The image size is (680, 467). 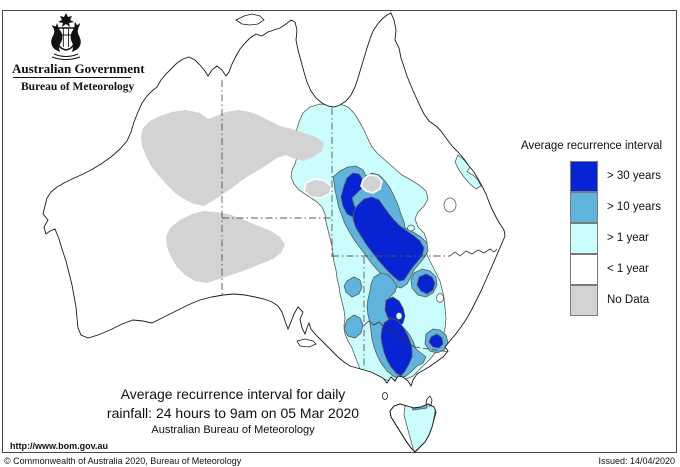 I want to click on no-data-regions, so click(x=262, y=196).